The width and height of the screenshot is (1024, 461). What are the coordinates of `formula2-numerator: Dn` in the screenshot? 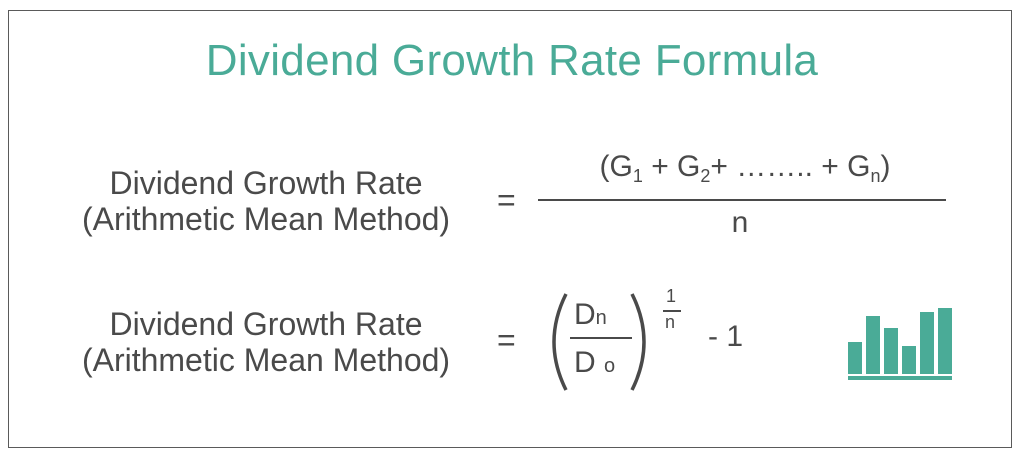 It's located at (590, 315).